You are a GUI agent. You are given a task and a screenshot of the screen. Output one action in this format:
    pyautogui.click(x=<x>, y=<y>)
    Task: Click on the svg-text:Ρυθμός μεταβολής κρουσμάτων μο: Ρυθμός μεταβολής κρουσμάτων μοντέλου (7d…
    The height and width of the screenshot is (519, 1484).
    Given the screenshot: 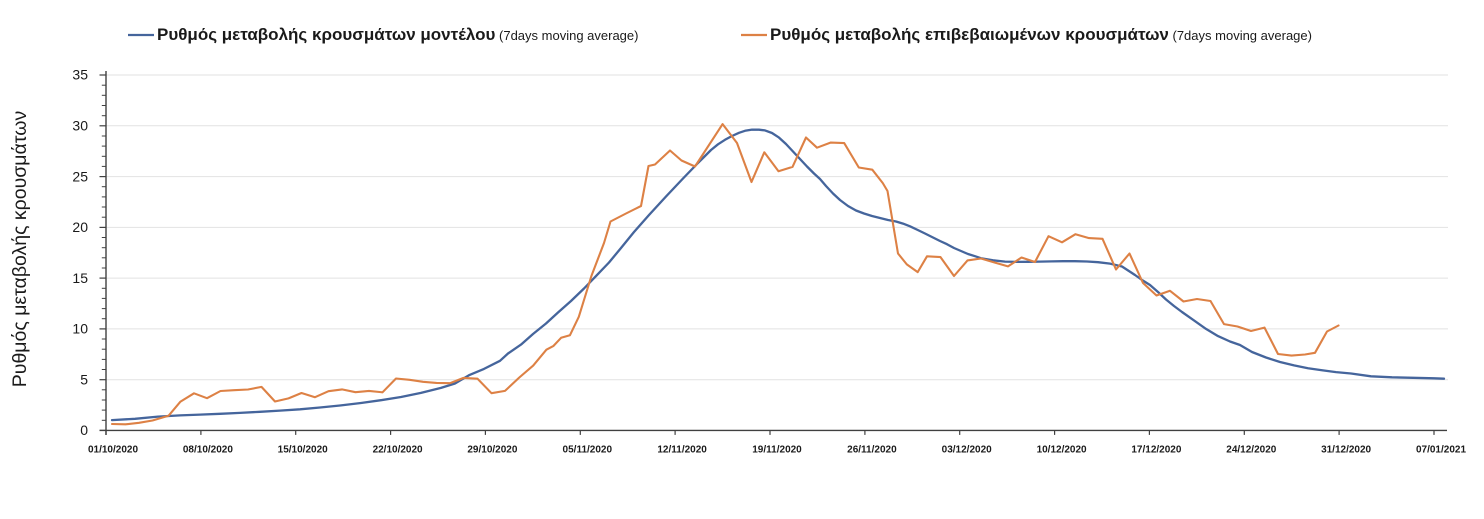 What is the action you would take?
    pyautogui.click(x=397, y=34)
    